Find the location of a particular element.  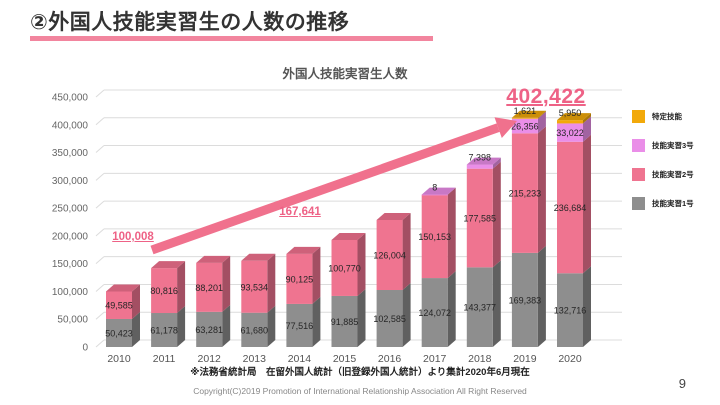

y-axis-tick: 350,000 is located at coordinates (70, 153).